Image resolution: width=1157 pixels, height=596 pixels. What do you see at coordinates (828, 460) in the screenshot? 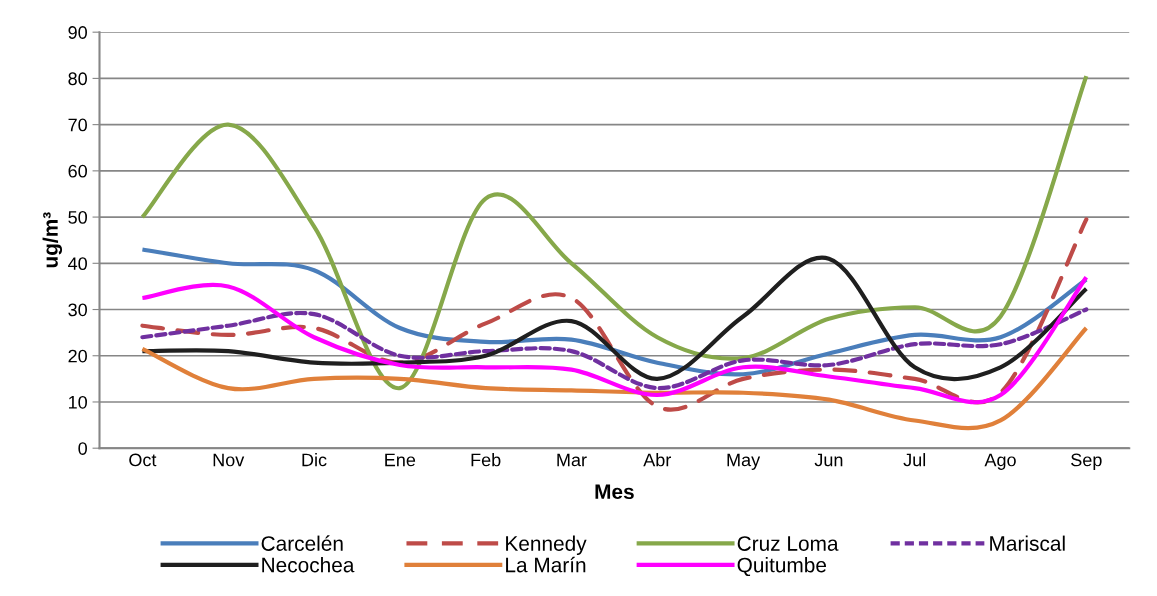
I see `x-tick-label: Jun` at bounding box center [828, 460].